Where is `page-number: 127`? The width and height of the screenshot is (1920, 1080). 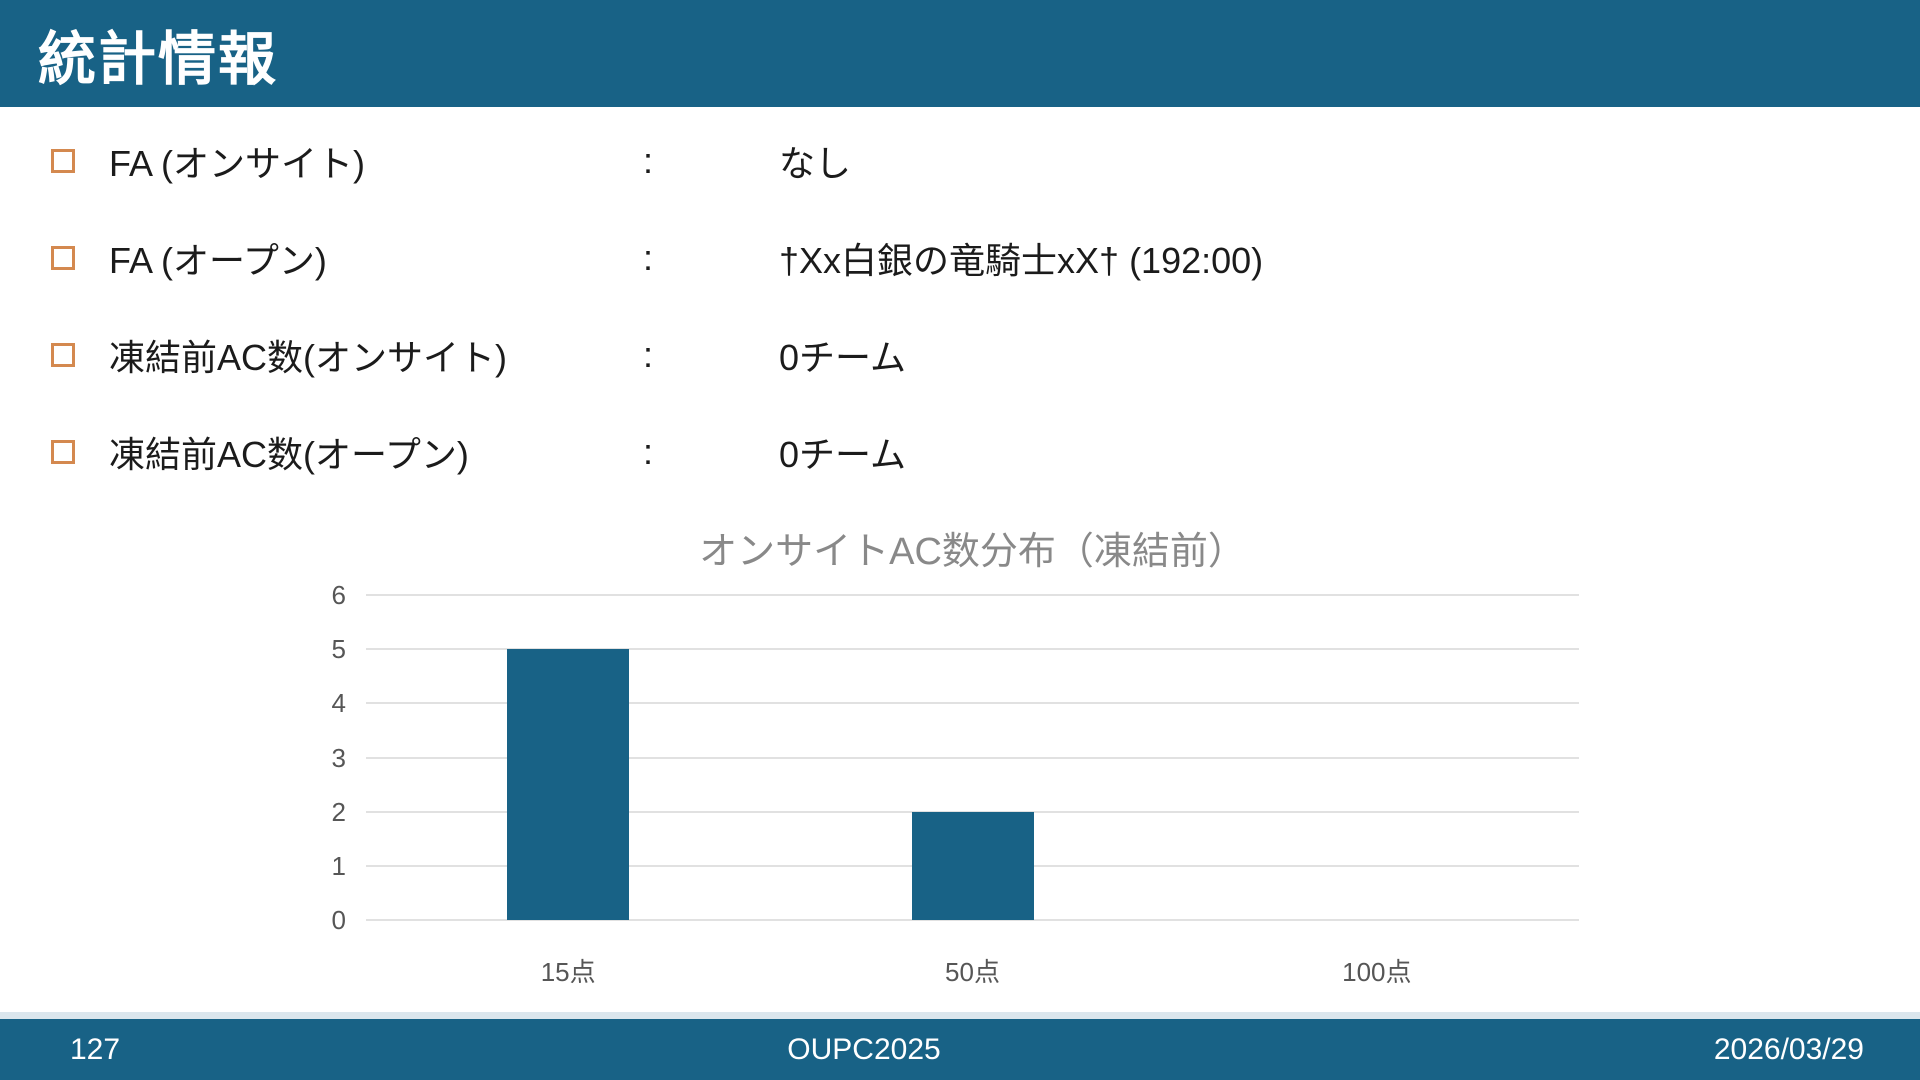
page-number: 127 is located at coordinates (95, 1049).